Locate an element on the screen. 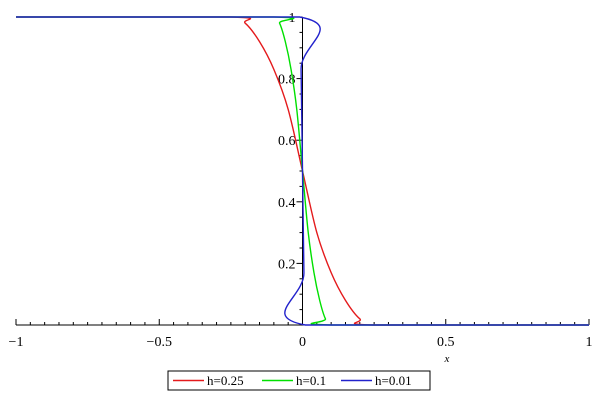  legend-box is located at coordinates (299, 380).